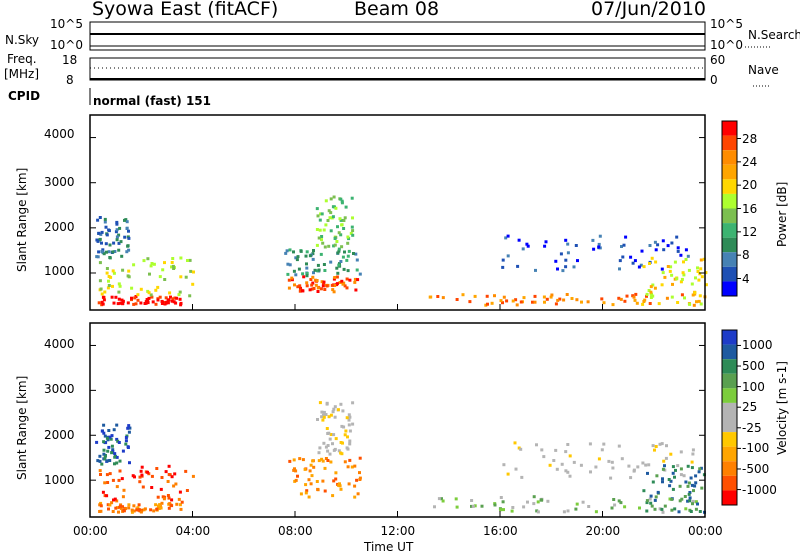 This screenshot has height=554, width=800. Describe the element at coordinates (756, 468) in the screenshot. I see `velocity-colorbar-tick-label: -500` at that location.